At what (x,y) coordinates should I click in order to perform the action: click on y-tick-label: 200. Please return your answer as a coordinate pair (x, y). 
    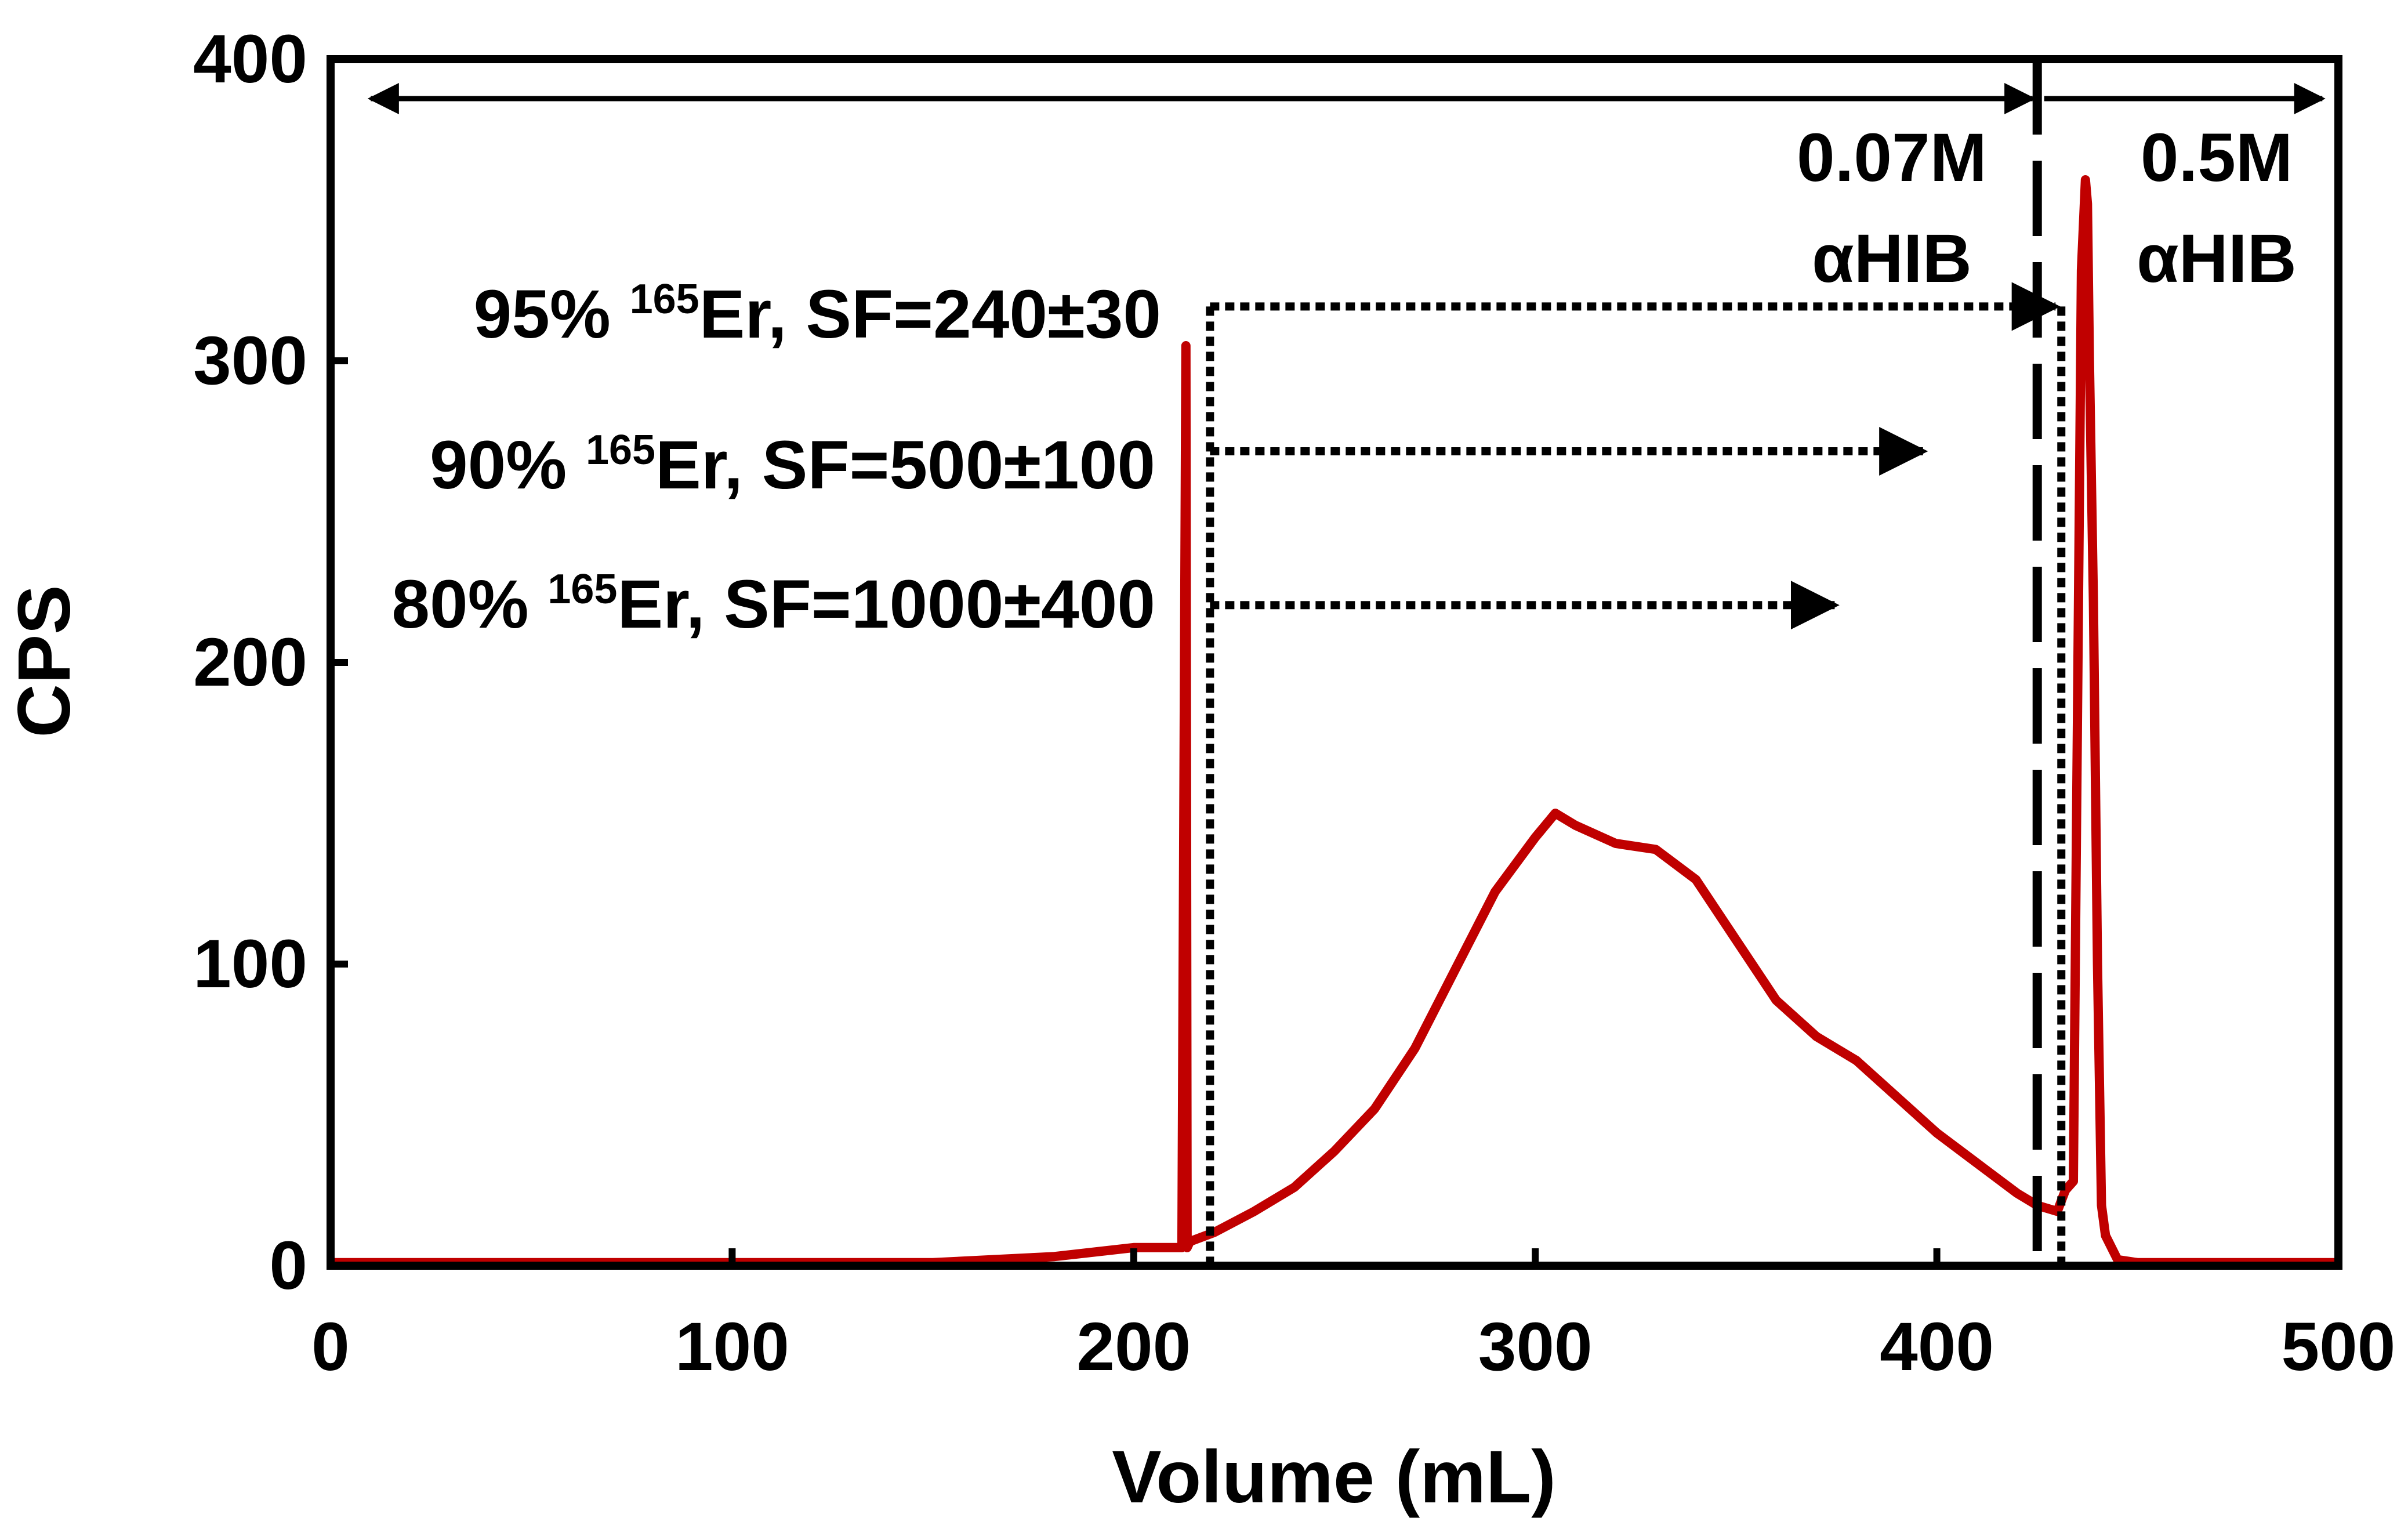
    Looking at the image, I should click on (250, 662).